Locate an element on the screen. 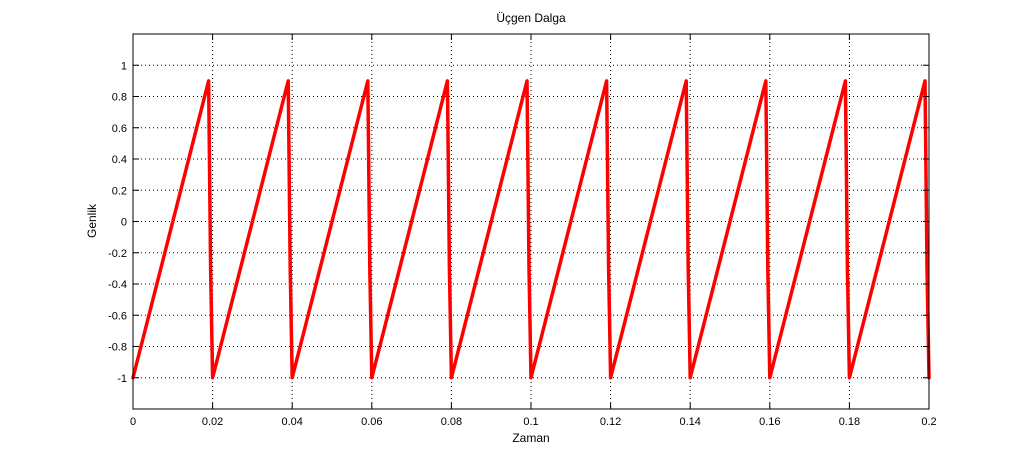  chart-title: Üçgen Dalga is located at coordinates (531, 18).